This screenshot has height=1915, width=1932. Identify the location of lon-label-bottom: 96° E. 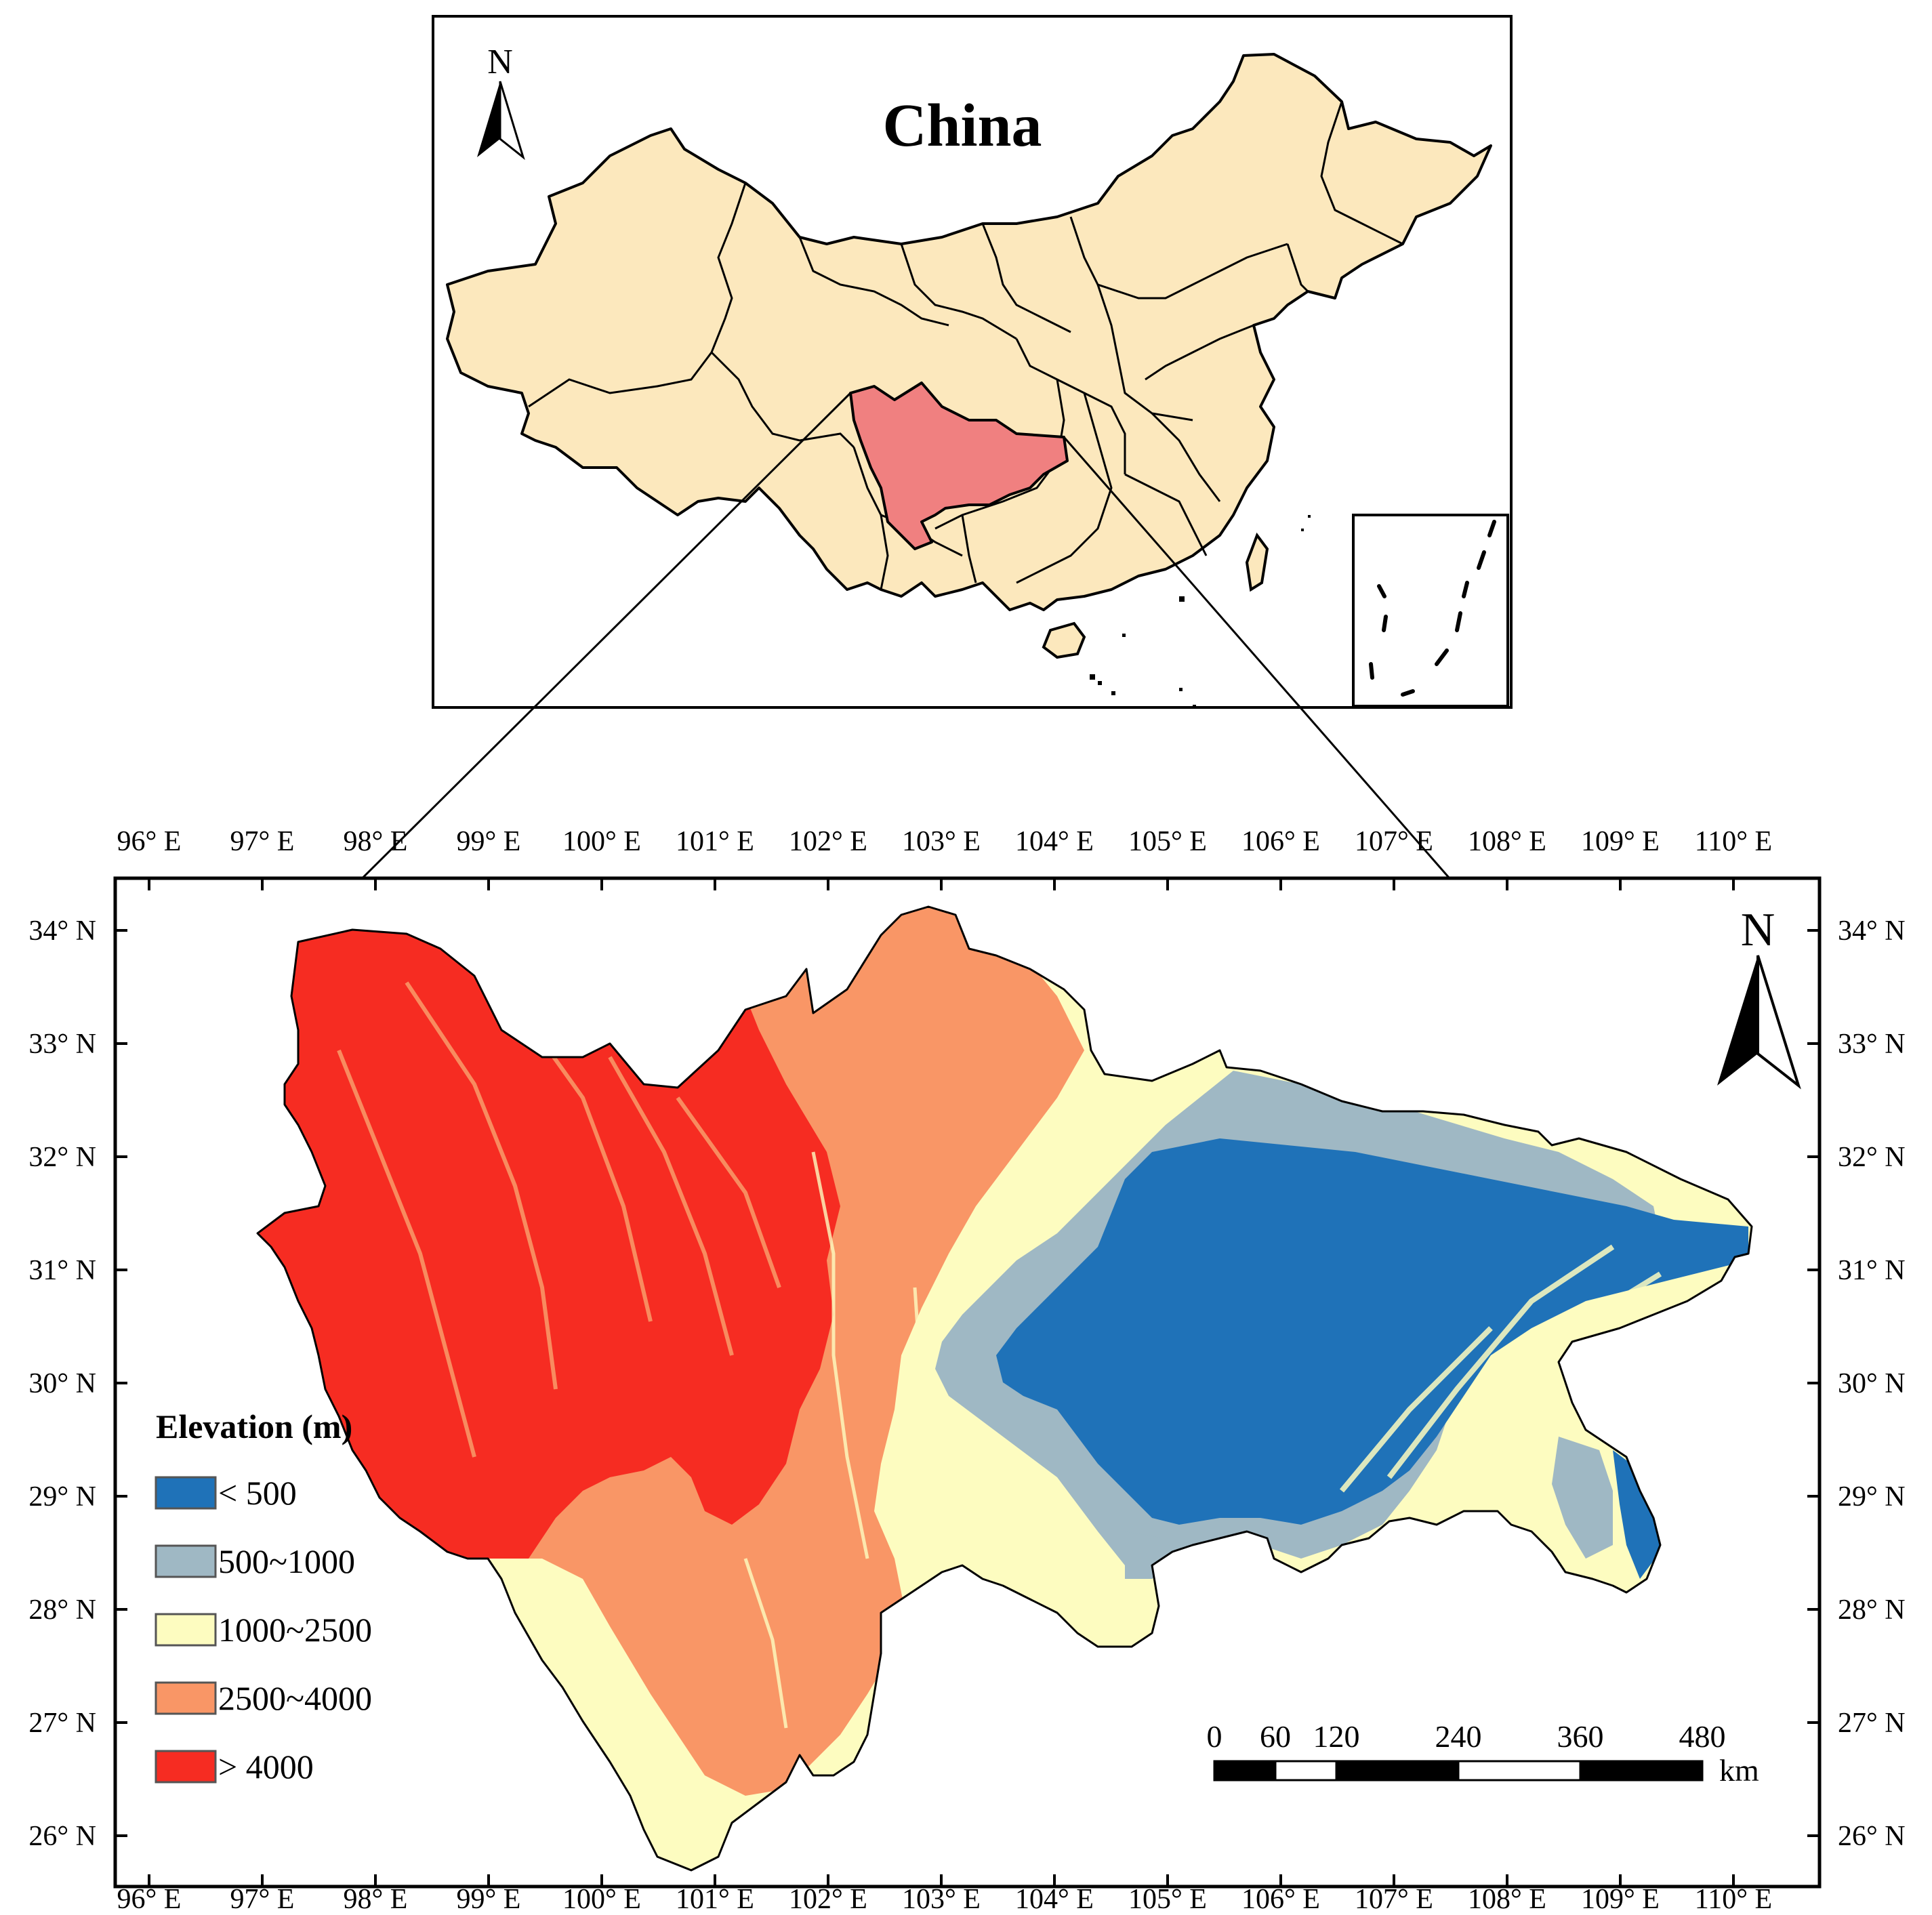
(149, 1899).